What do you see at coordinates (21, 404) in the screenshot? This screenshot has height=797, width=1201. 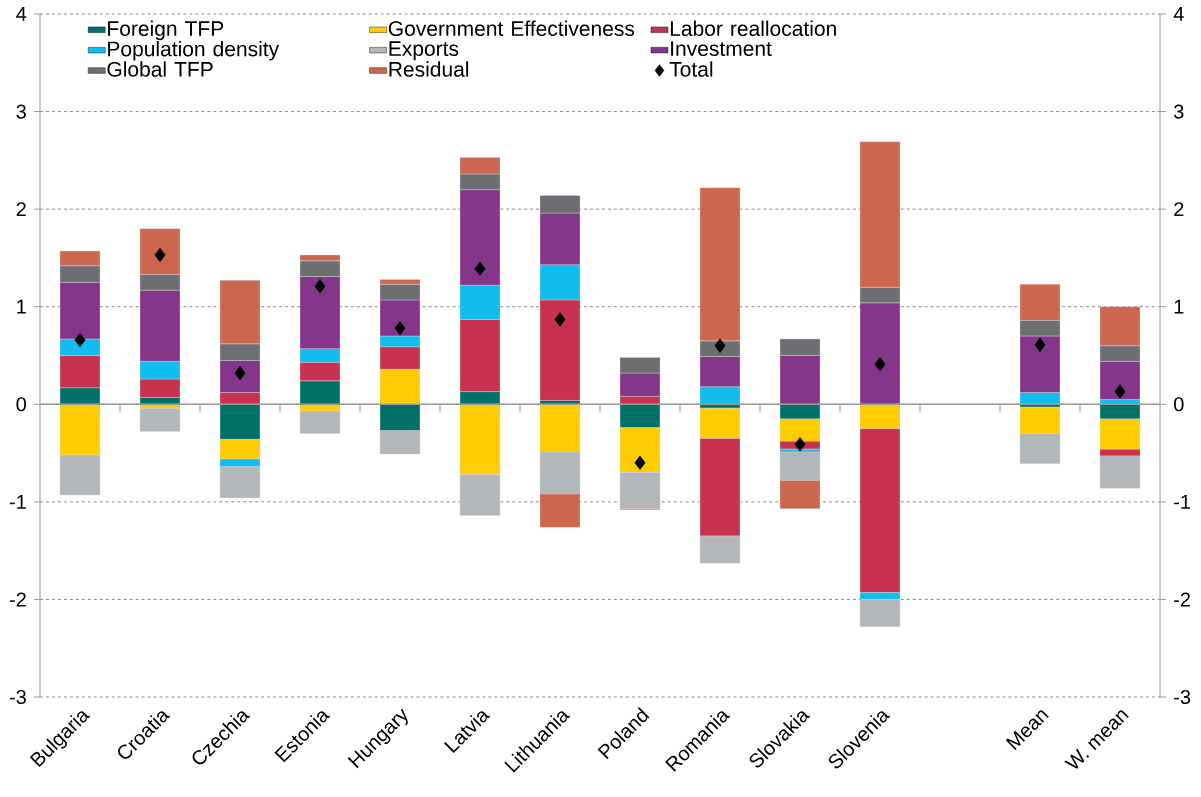 I see `y-tick-label: 0` at bounding box center [21, 404].